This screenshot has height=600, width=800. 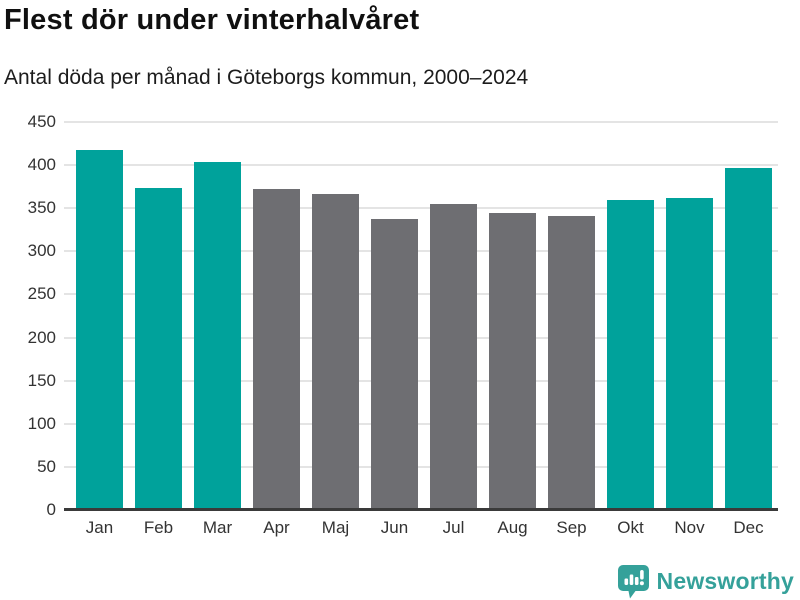 What do you see at coordinates (51, 509) in the screenshot?
I see `y-tick-label: 0` at bounding box center [51, 509].